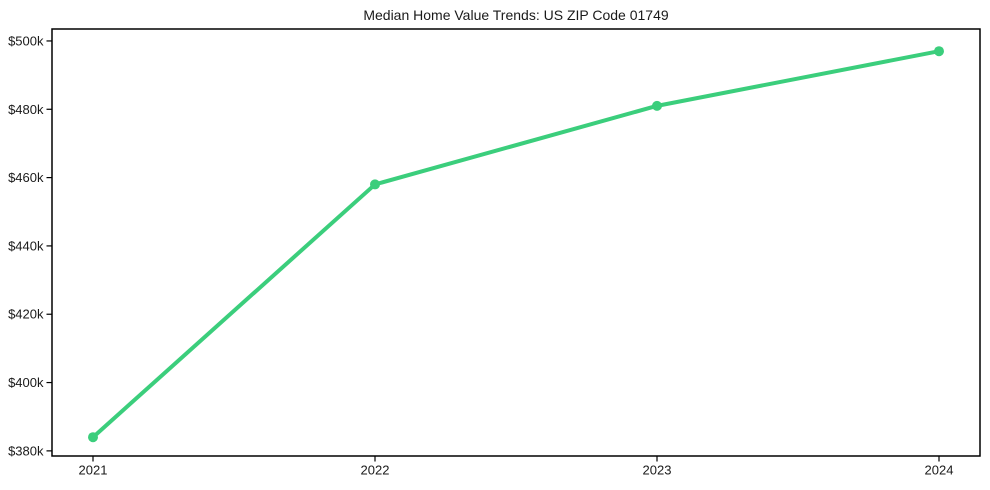 This screenshot has width=990, height=490. I want to click on y-tick-label: $500k, so click(26, 40).